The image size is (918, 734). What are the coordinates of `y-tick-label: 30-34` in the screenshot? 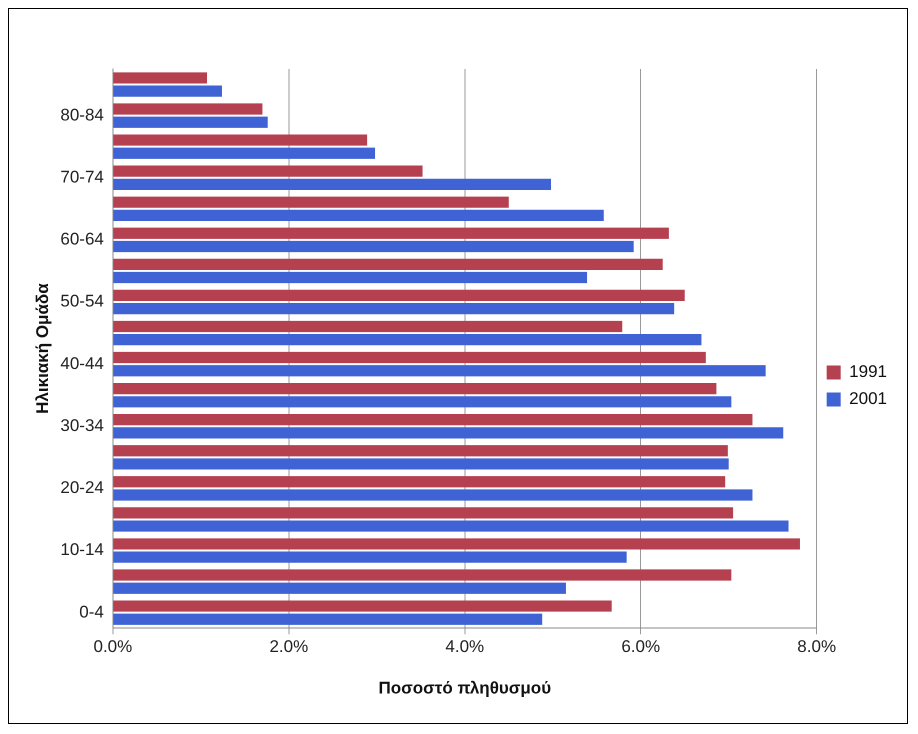 It's located at (82, 425).